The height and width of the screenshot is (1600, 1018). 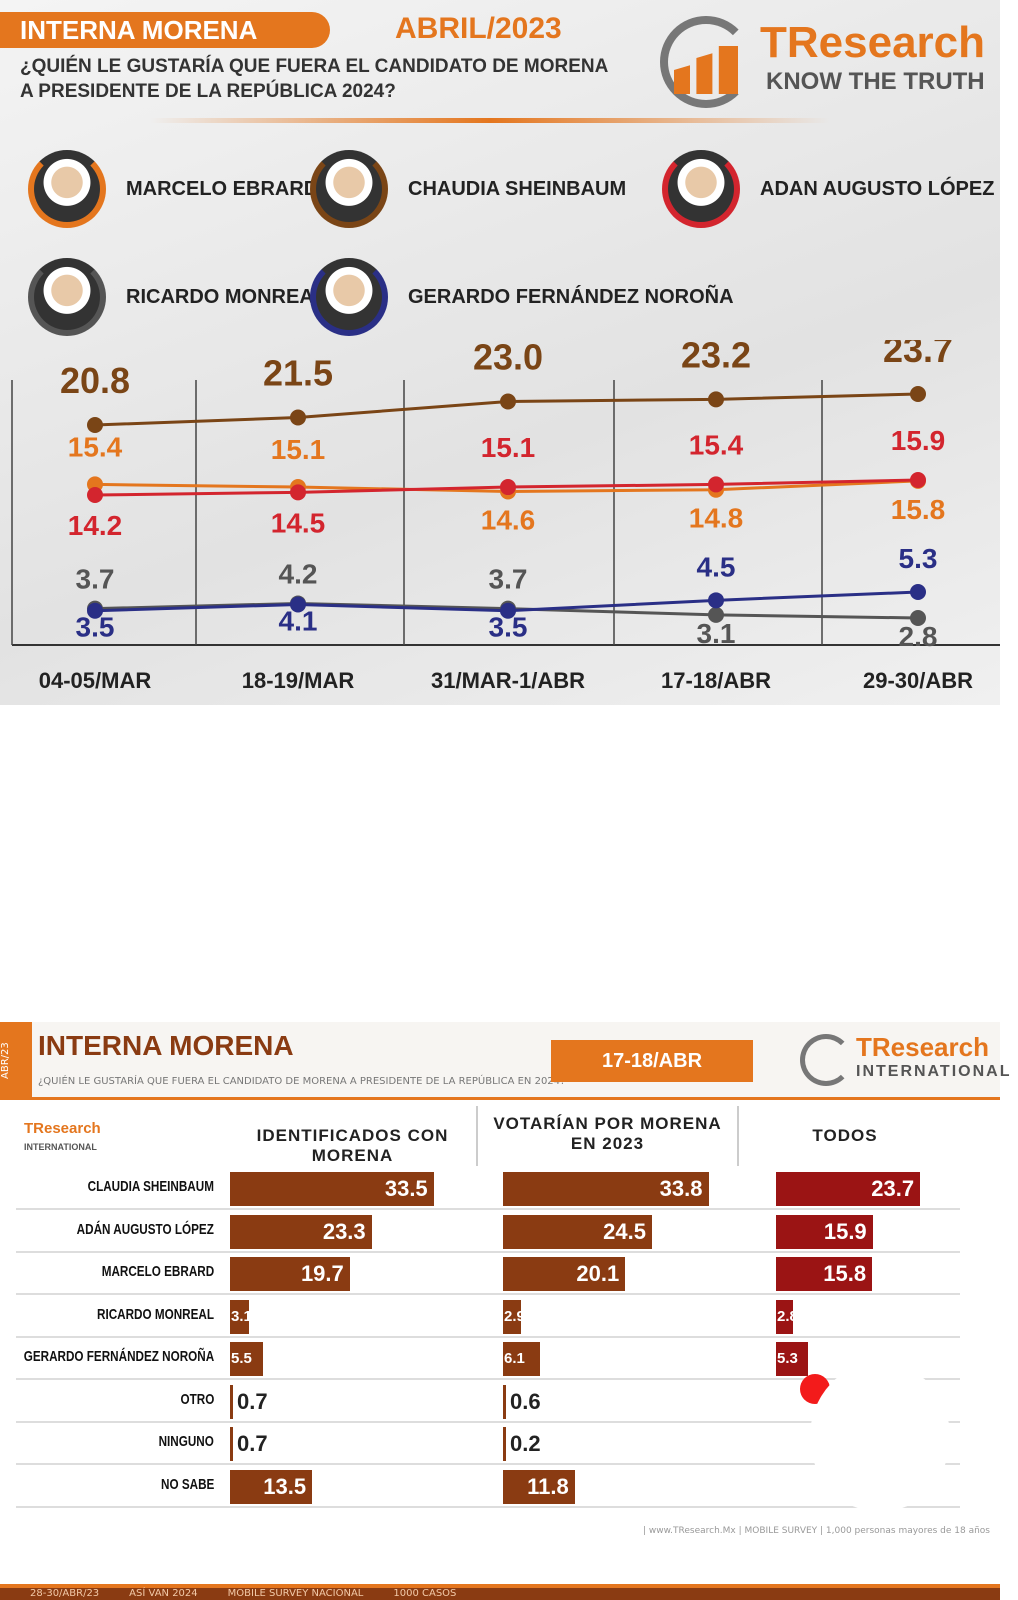 I want to click on x-tick-label: 04-05/MAR, so click(x=95, y=680).